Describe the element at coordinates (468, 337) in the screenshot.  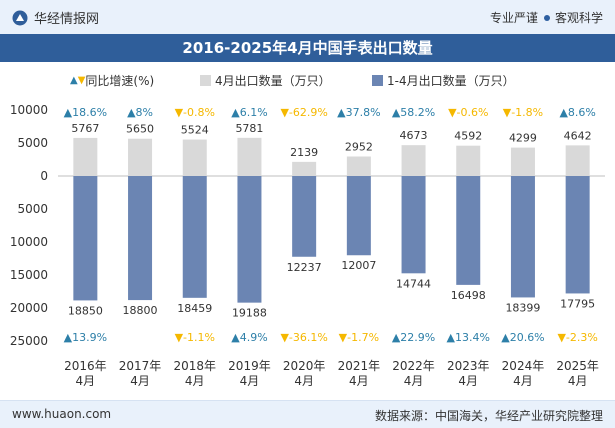
I see `yoy-label-cumulative: ▲13.4%` at that location.